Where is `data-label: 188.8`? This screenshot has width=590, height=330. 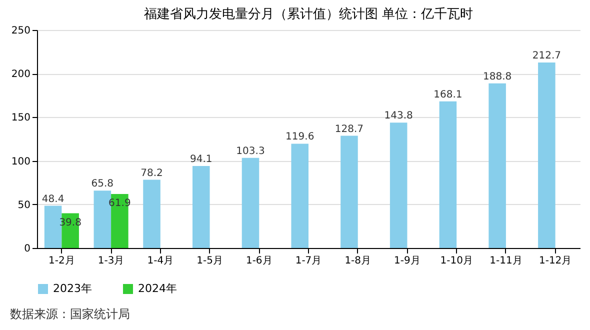
data-label: 188.8 is located at coordinates (497, 76).